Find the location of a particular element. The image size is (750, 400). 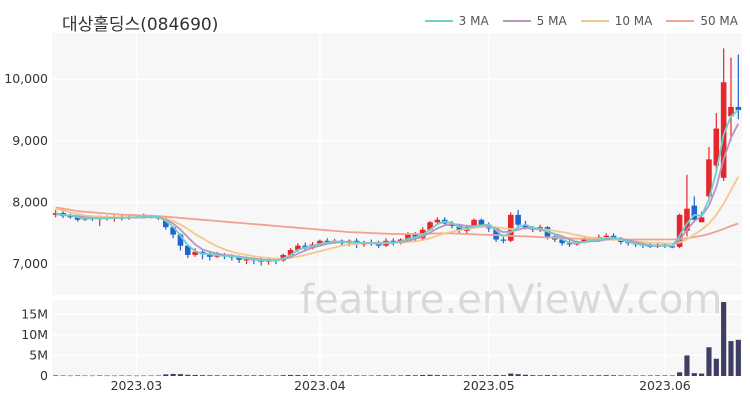

date-tick-label: 2023.03 is located at coordinates (137, 385).